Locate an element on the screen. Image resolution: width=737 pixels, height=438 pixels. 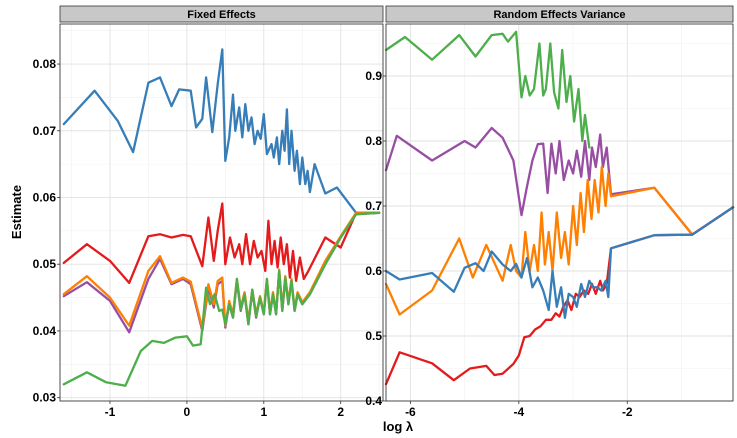
y-tick-label: 0.05 is located at coordinates (45, 264).